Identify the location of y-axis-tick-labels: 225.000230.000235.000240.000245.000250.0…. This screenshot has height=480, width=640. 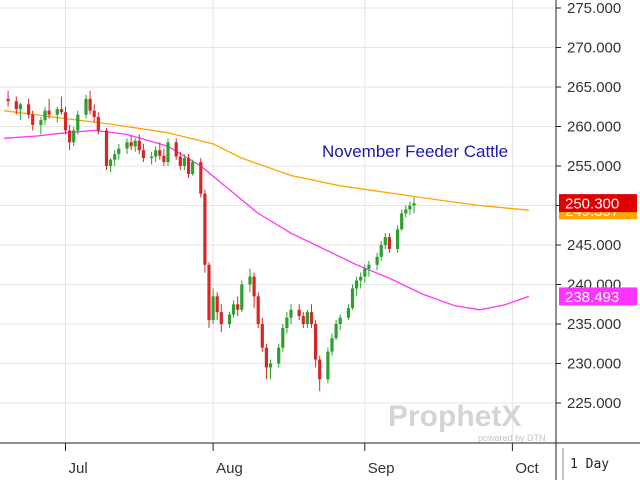
(594, 206).